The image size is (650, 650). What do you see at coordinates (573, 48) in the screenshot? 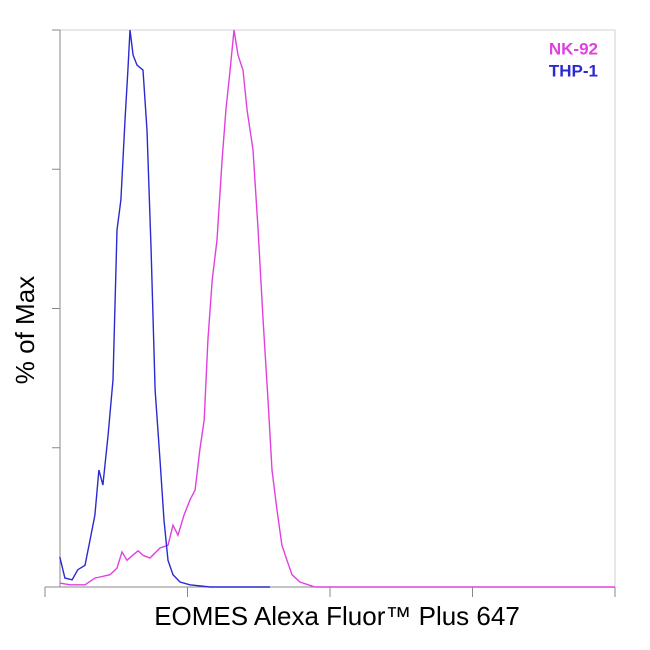
I see `legend-entry: NK-92` at bounding box center [573, 48].